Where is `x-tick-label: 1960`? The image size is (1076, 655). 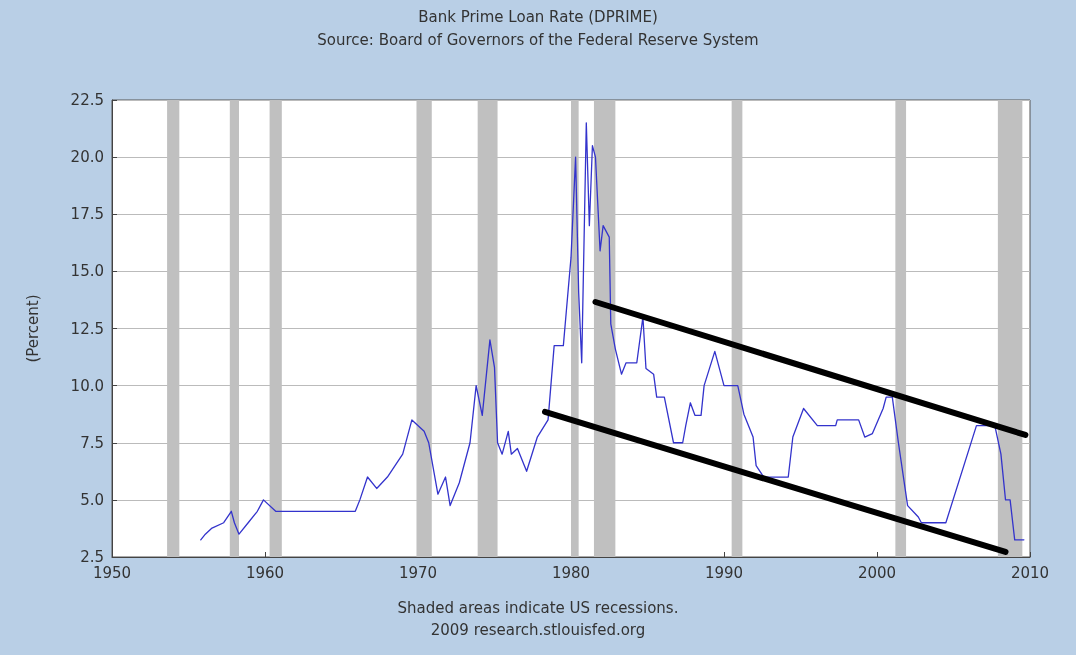
x-tick-label: 1960 is located at coordinates (265, 572).